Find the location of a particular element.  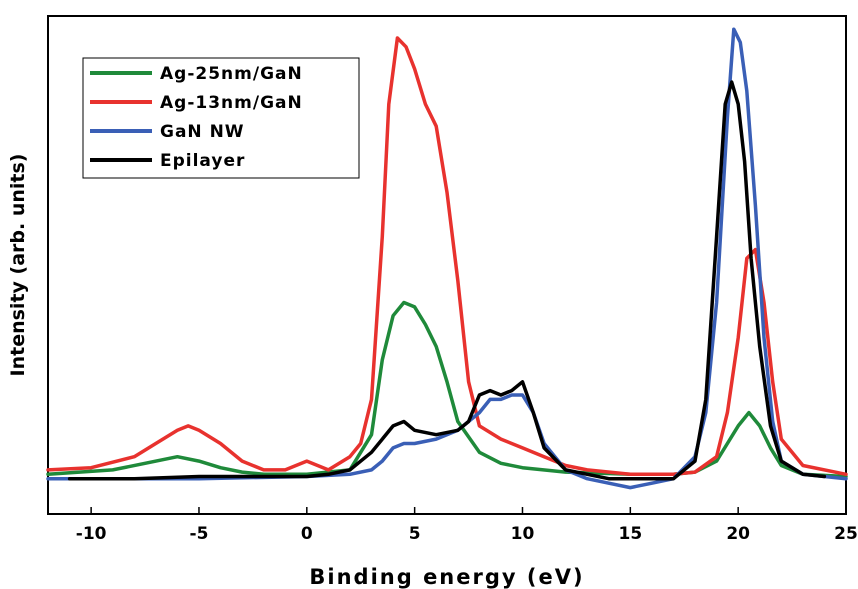

x-tick-label: 25 is located at coordinates (846, 534).